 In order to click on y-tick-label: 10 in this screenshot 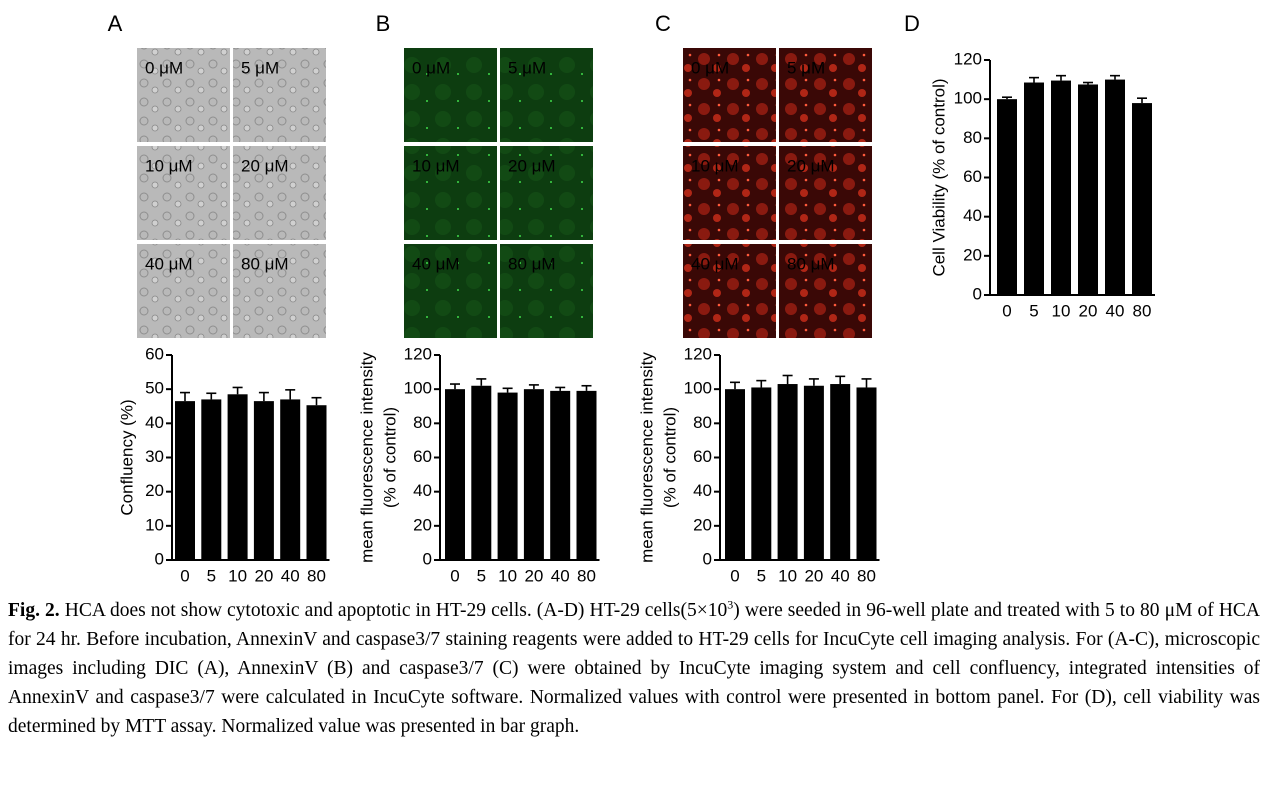, I will do `click(154, 524)`.